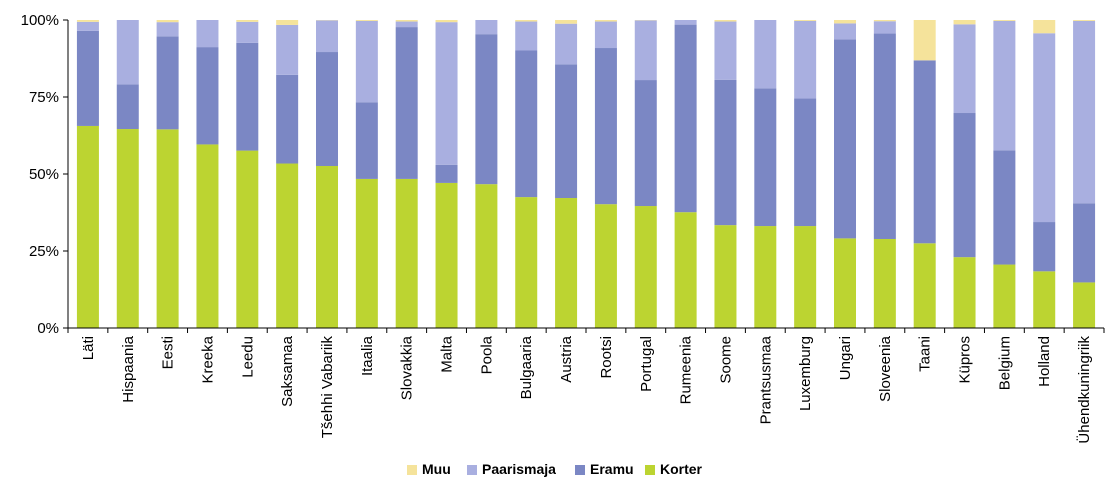 The width and height of the screenshot is (1112, 495). I want to click on x-tick-label: Ühendkuningriik, so click(1084, 390).